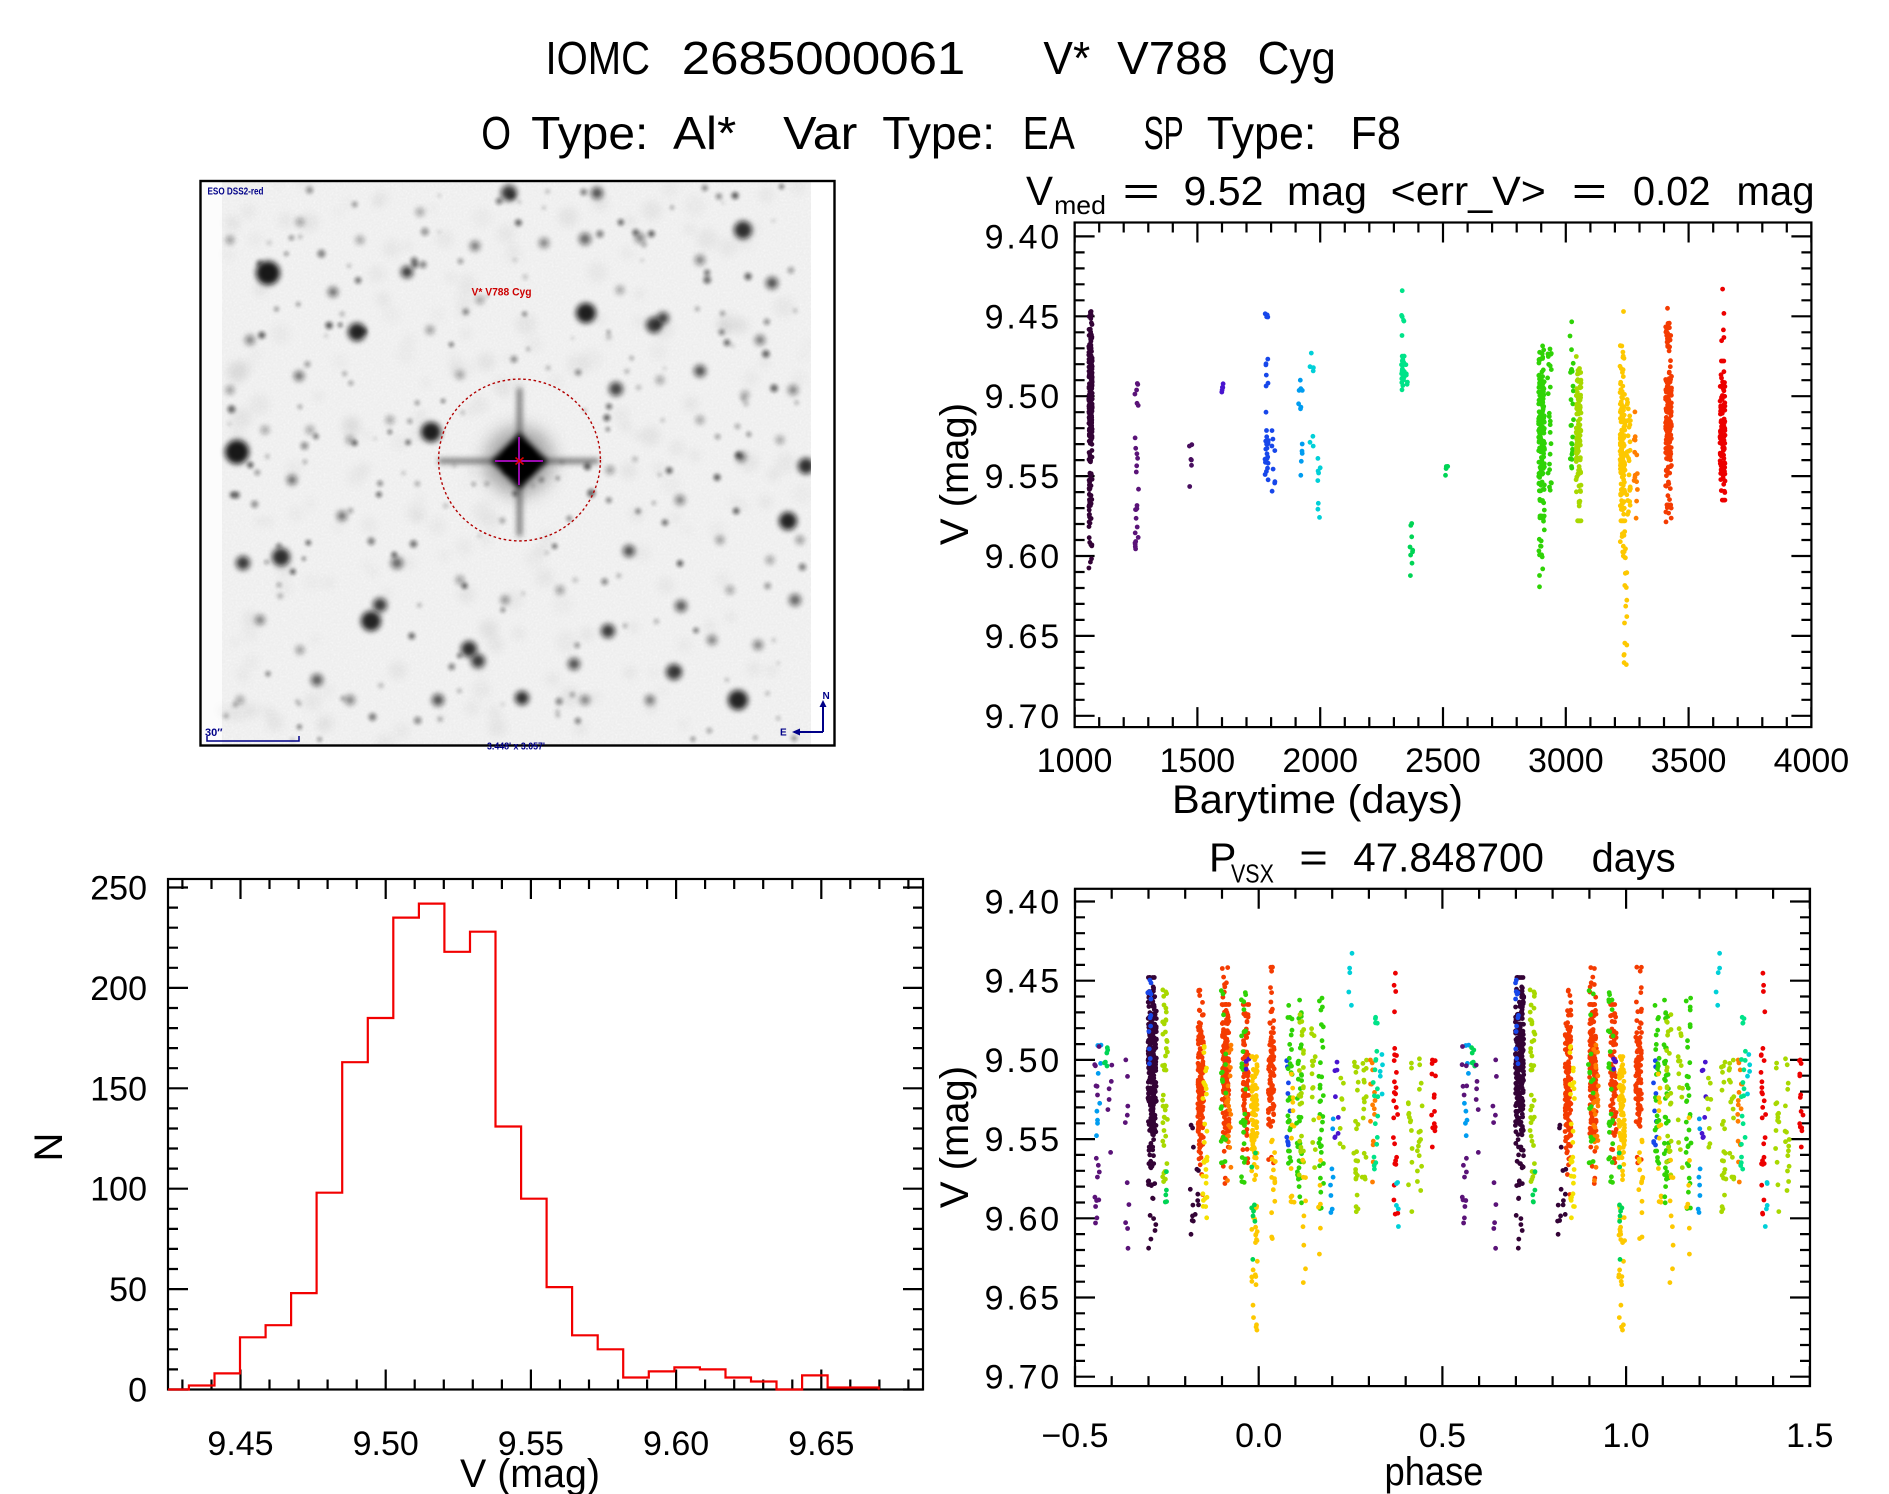 This screenshot has height=1494, width=1889. What do you see at coordinates (1222, 858) in the screenshot?
I see `svg-text: P` at bounding box center [1222, 858].